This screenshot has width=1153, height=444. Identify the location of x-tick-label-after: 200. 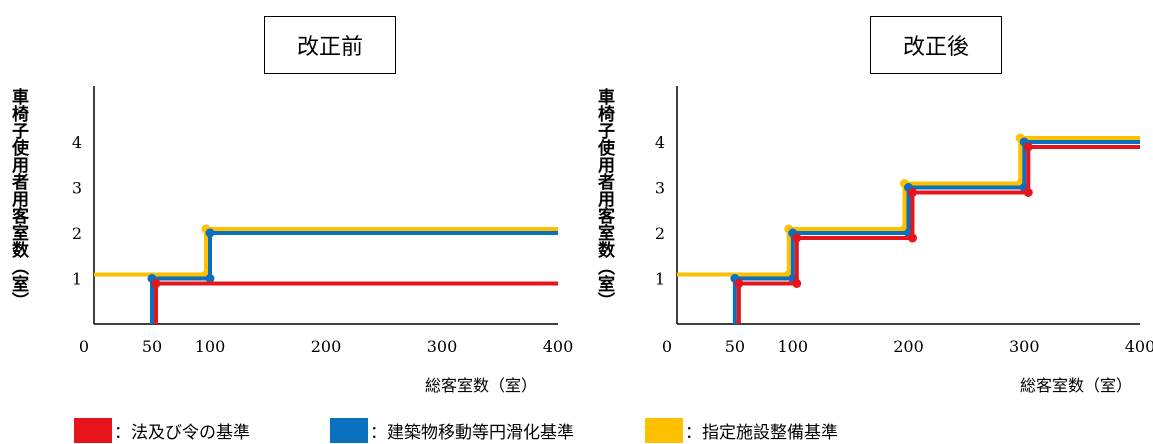
(908, 346).